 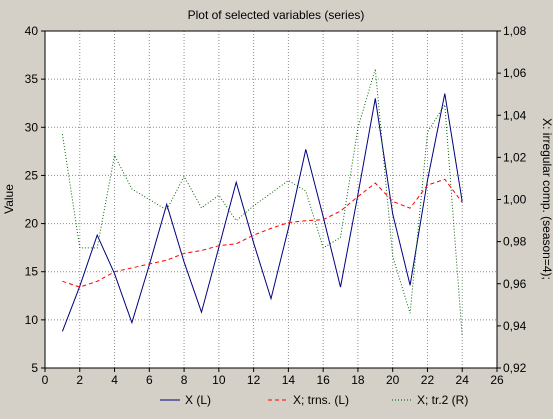 I want to click on x-tick-label: 0, so click(x=45, y=380).